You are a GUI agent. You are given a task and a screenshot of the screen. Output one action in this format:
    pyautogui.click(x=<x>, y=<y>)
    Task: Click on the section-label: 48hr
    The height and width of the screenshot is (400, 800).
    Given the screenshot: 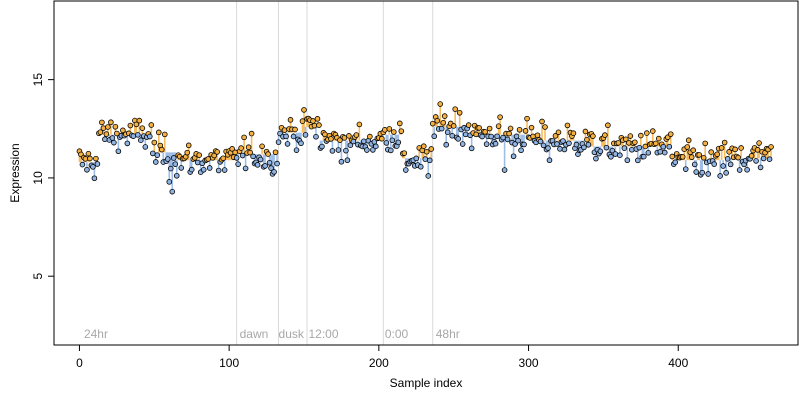 What is the action you would take?
    pyautogui.click(x=448, y=334)
    